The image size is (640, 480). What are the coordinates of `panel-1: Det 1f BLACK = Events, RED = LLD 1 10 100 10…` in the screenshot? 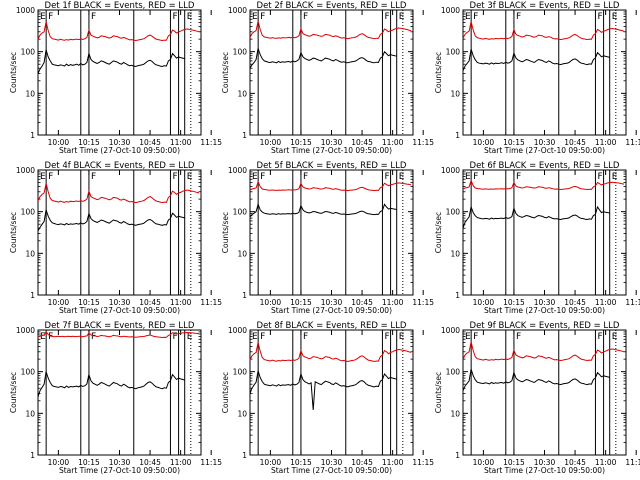 It's located at (115, 78).